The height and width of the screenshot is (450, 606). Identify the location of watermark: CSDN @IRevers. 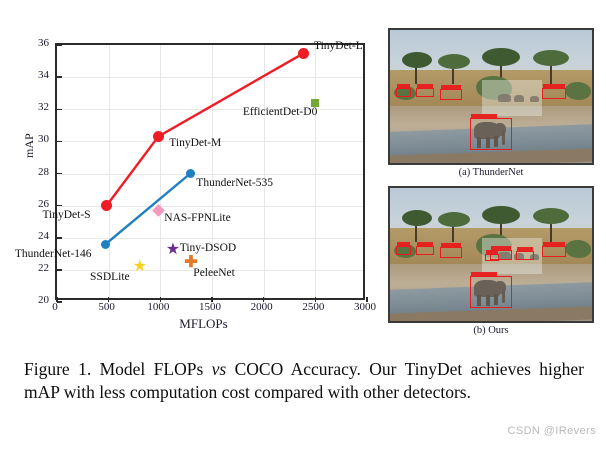
(551, 431).